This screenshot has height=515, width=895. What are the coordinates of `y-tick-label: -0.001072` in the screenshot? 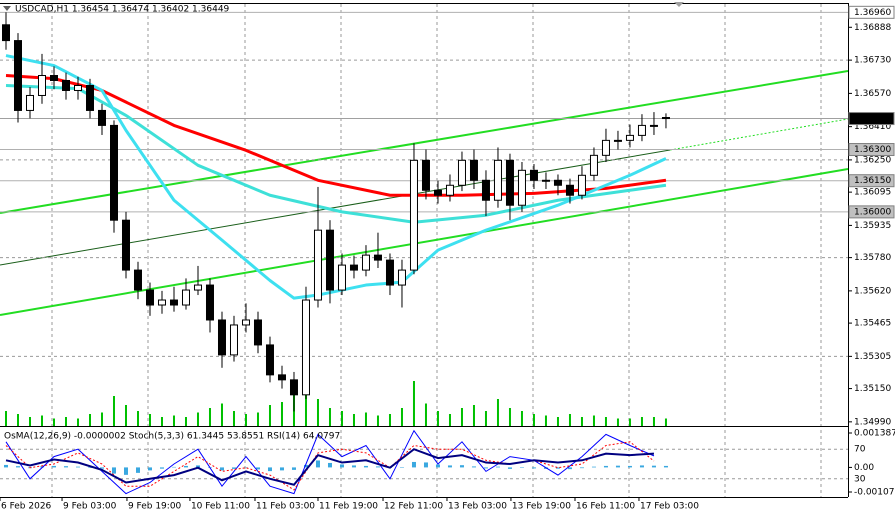 It's located at (874, 493).